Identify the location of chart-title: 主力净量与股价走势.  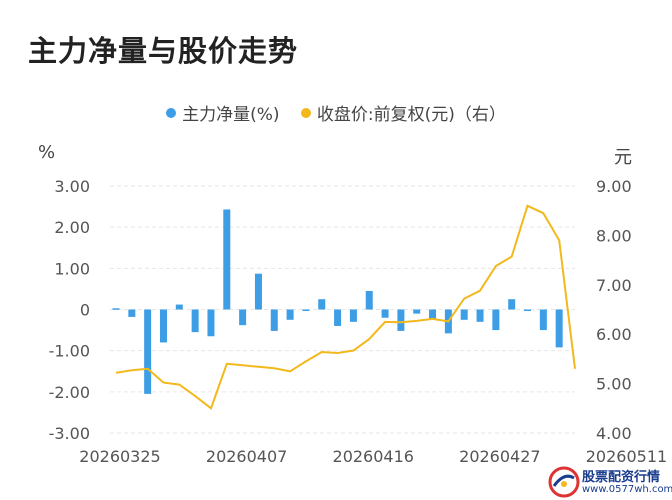
(163, 51).